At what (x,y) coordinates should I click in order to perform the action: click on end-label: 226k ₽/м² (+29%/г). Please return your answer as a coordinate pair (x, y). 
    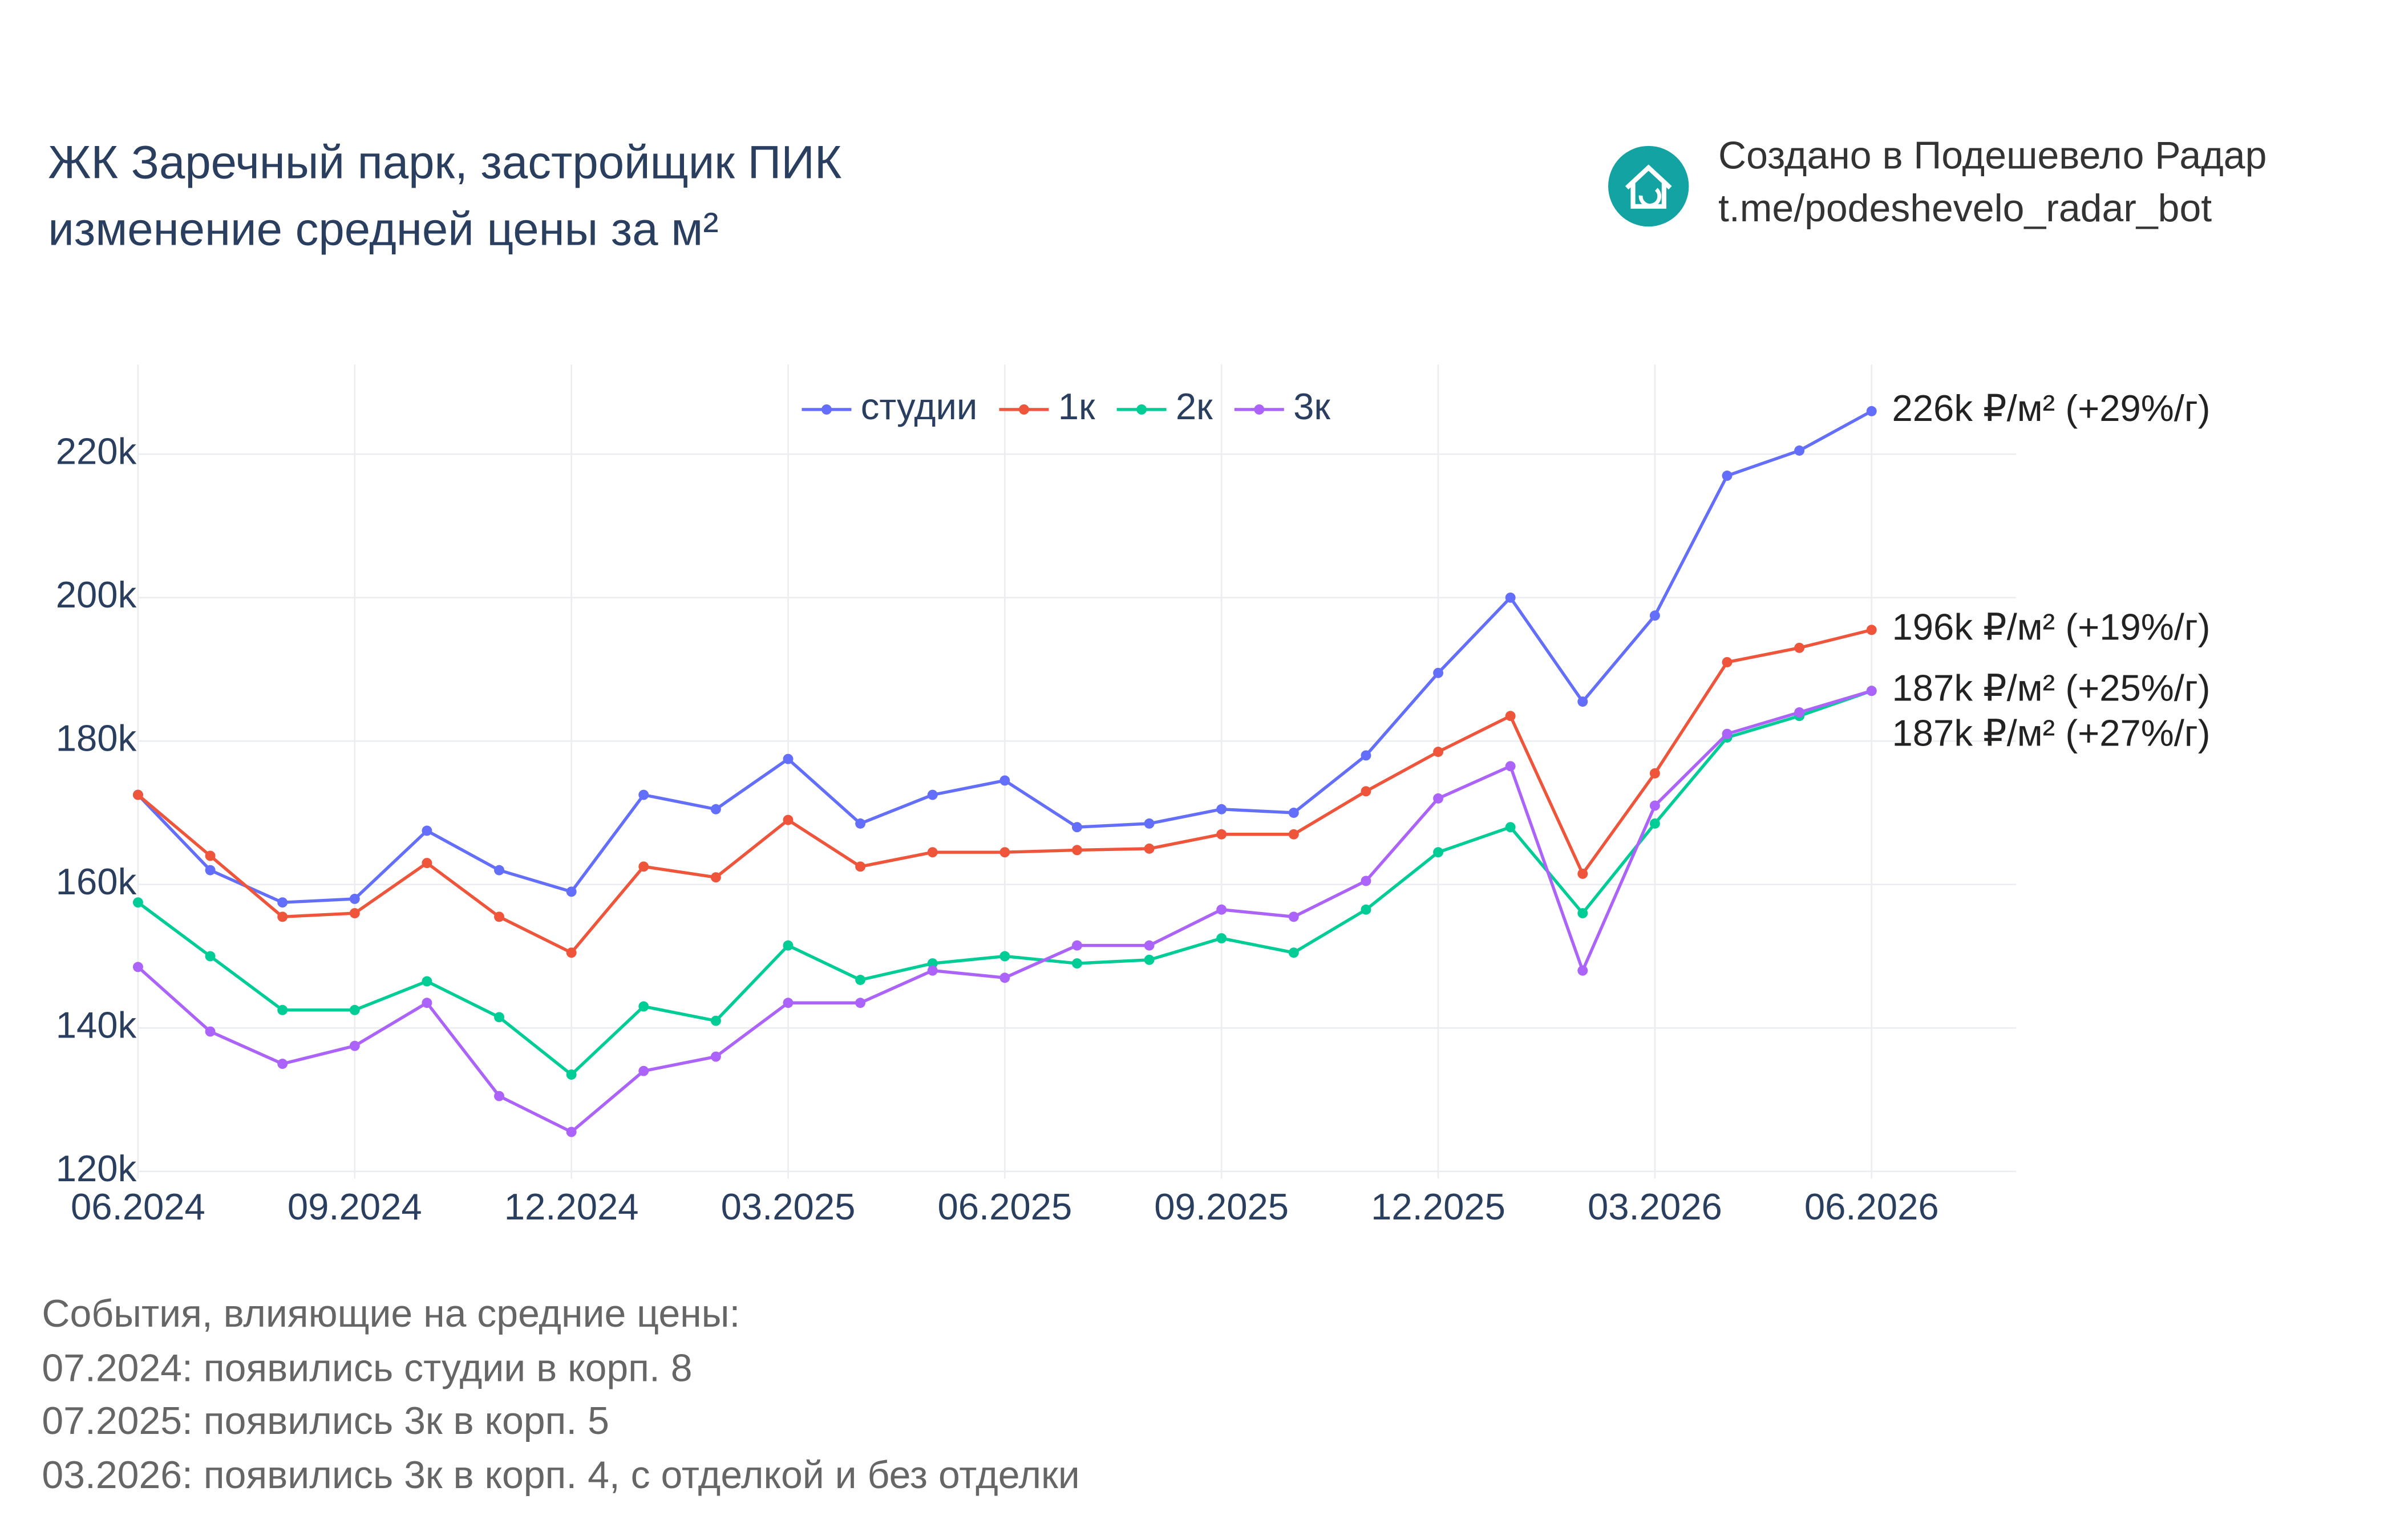
    Looking at the image, I should click on (2051, 408).